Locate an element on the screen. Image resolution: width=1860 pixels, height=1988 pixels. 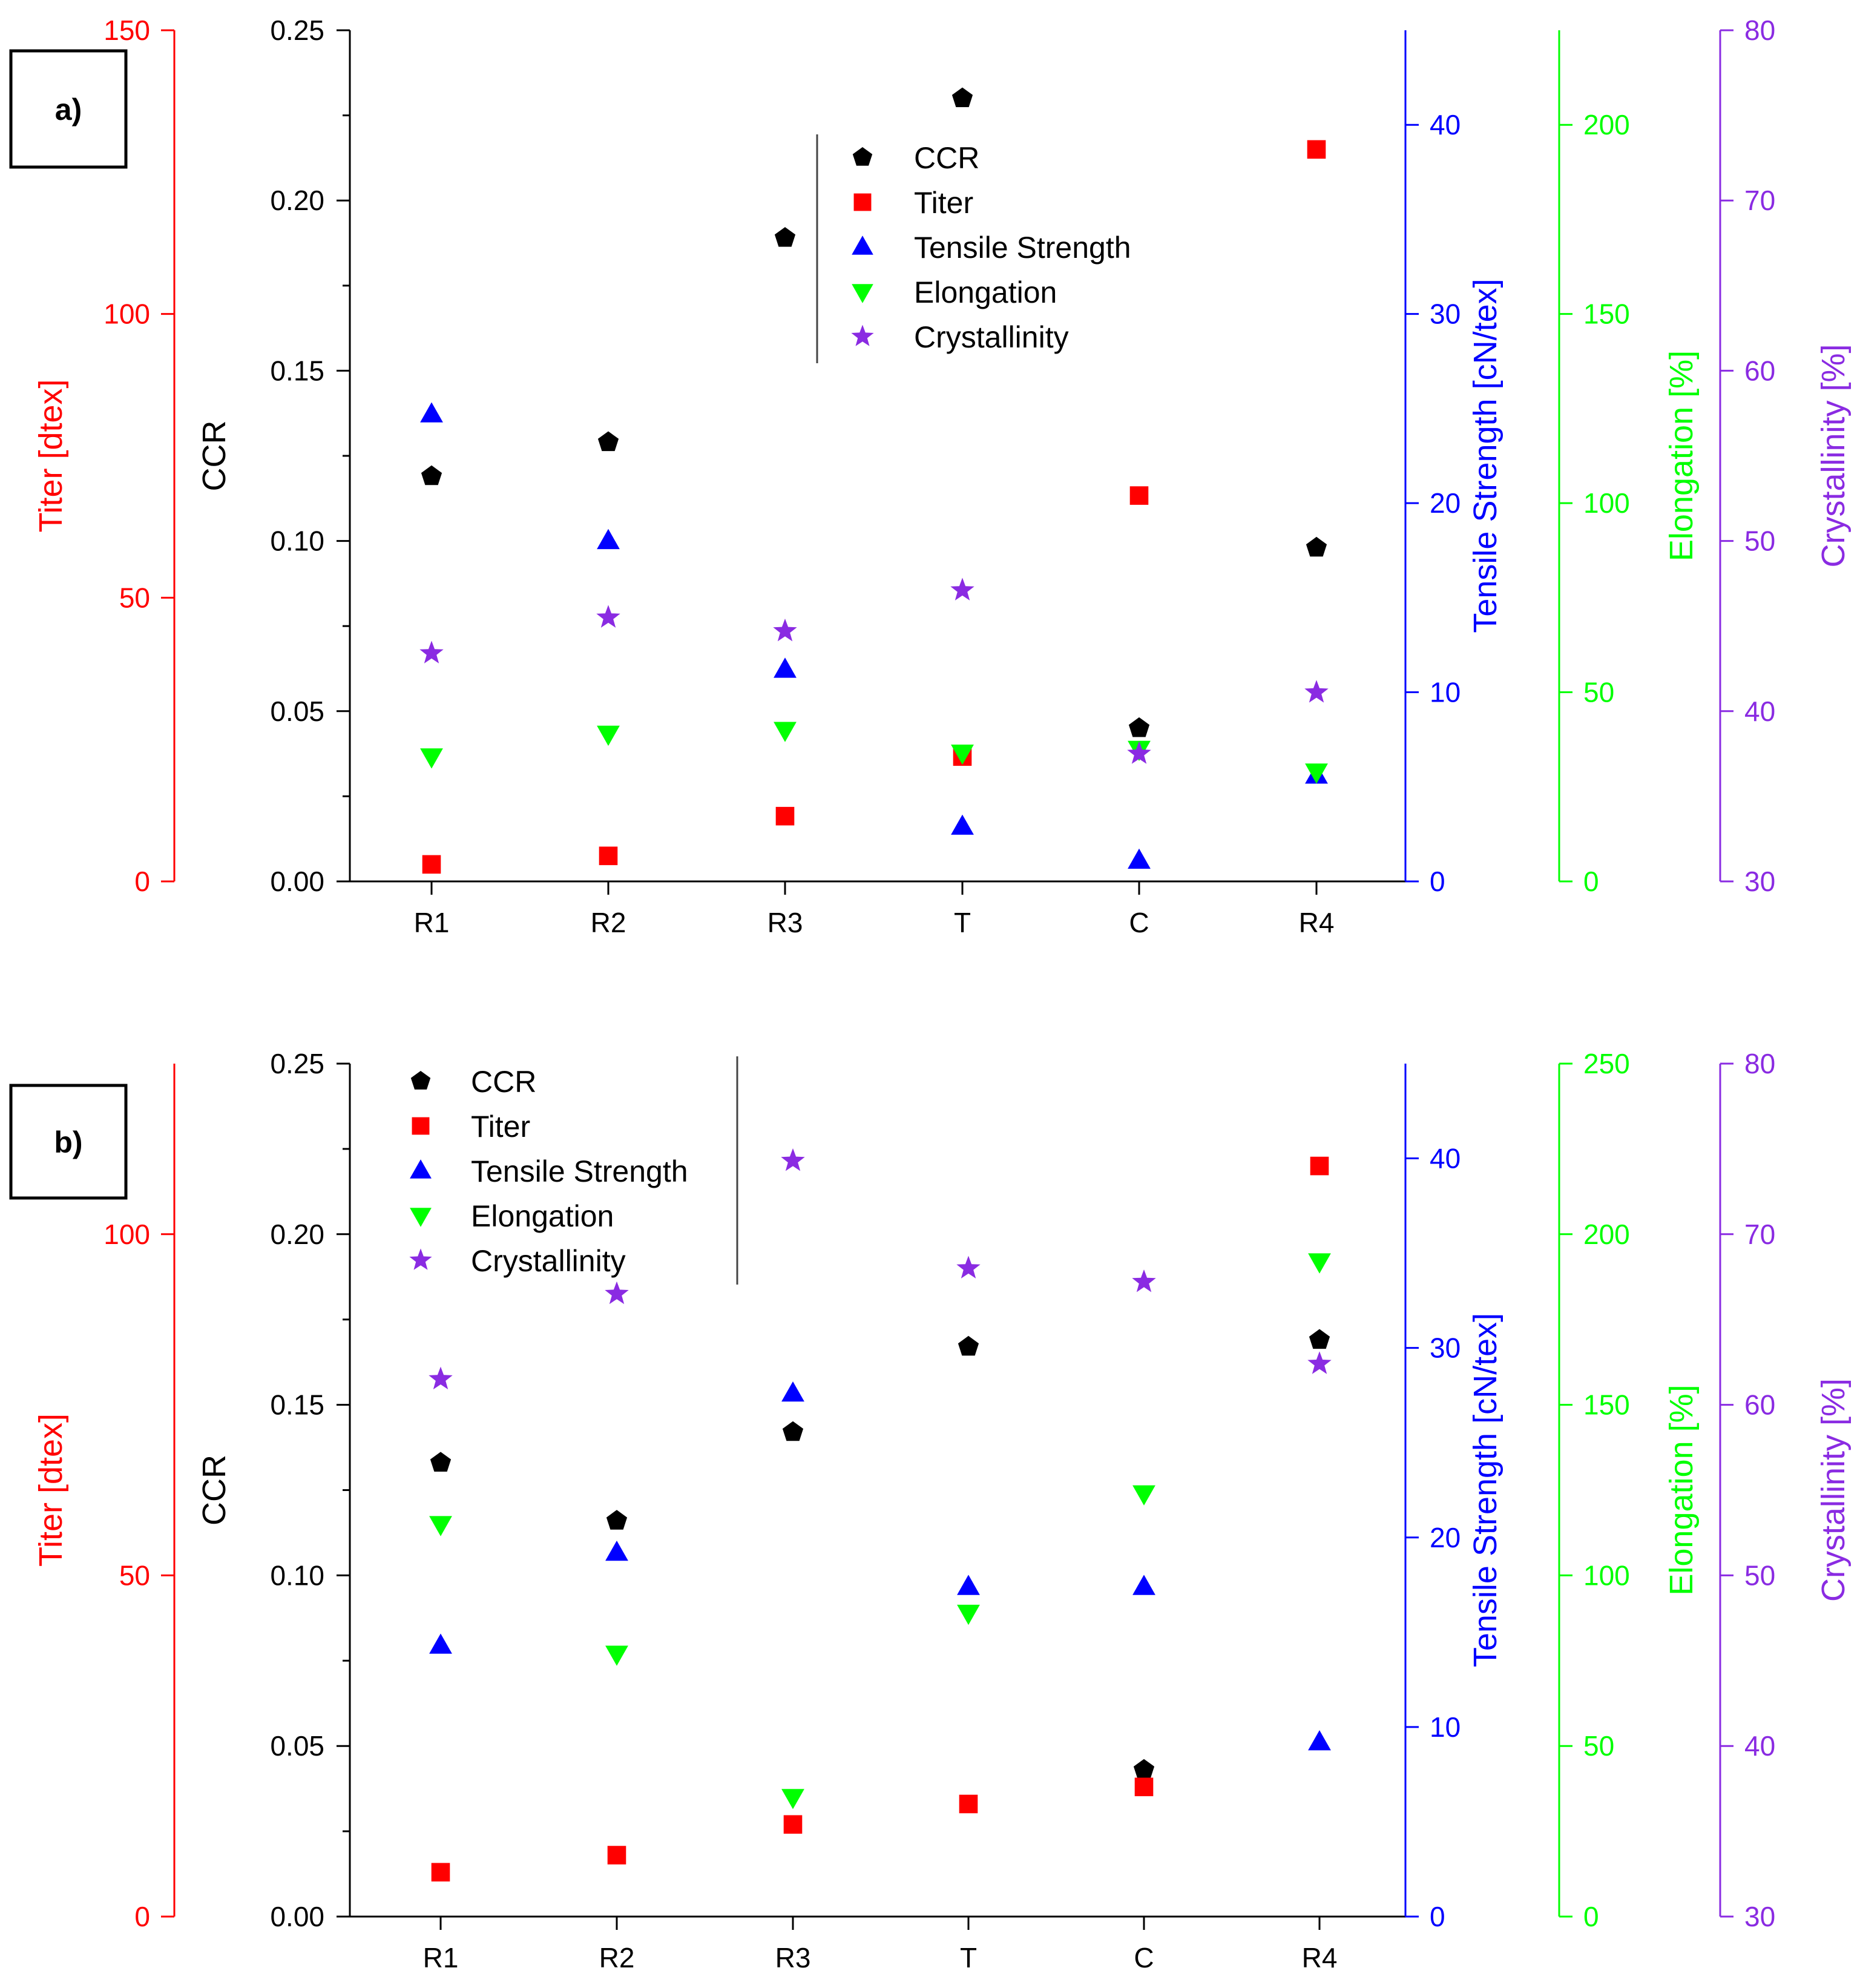
ccr-axis-label: CCR is located at coordinates (214, 456).